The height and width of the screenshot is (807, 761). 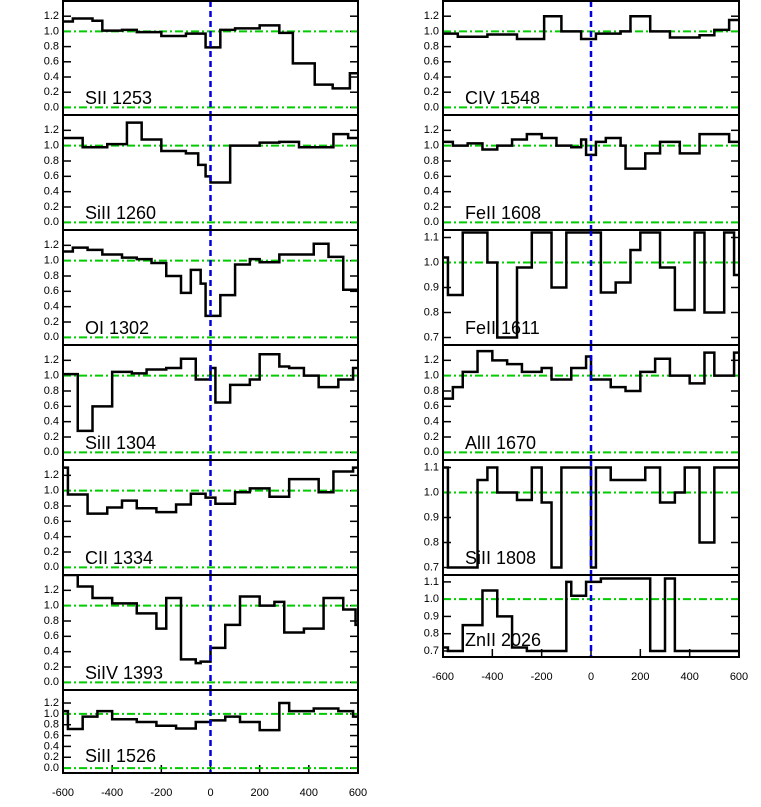 I want to click on panel-label: CII 1334, so click(x=119, y=558).